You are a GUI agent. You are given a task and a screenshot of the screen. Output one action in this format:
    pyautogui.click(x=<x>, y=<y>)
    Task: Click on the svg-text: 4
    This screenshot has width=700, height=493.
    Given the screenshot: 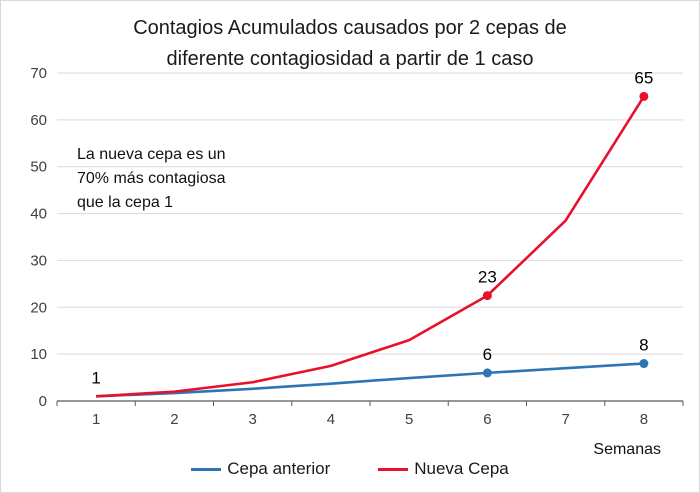 What is the action you would take?
    pyautogui.click(x=331, y=419)
    